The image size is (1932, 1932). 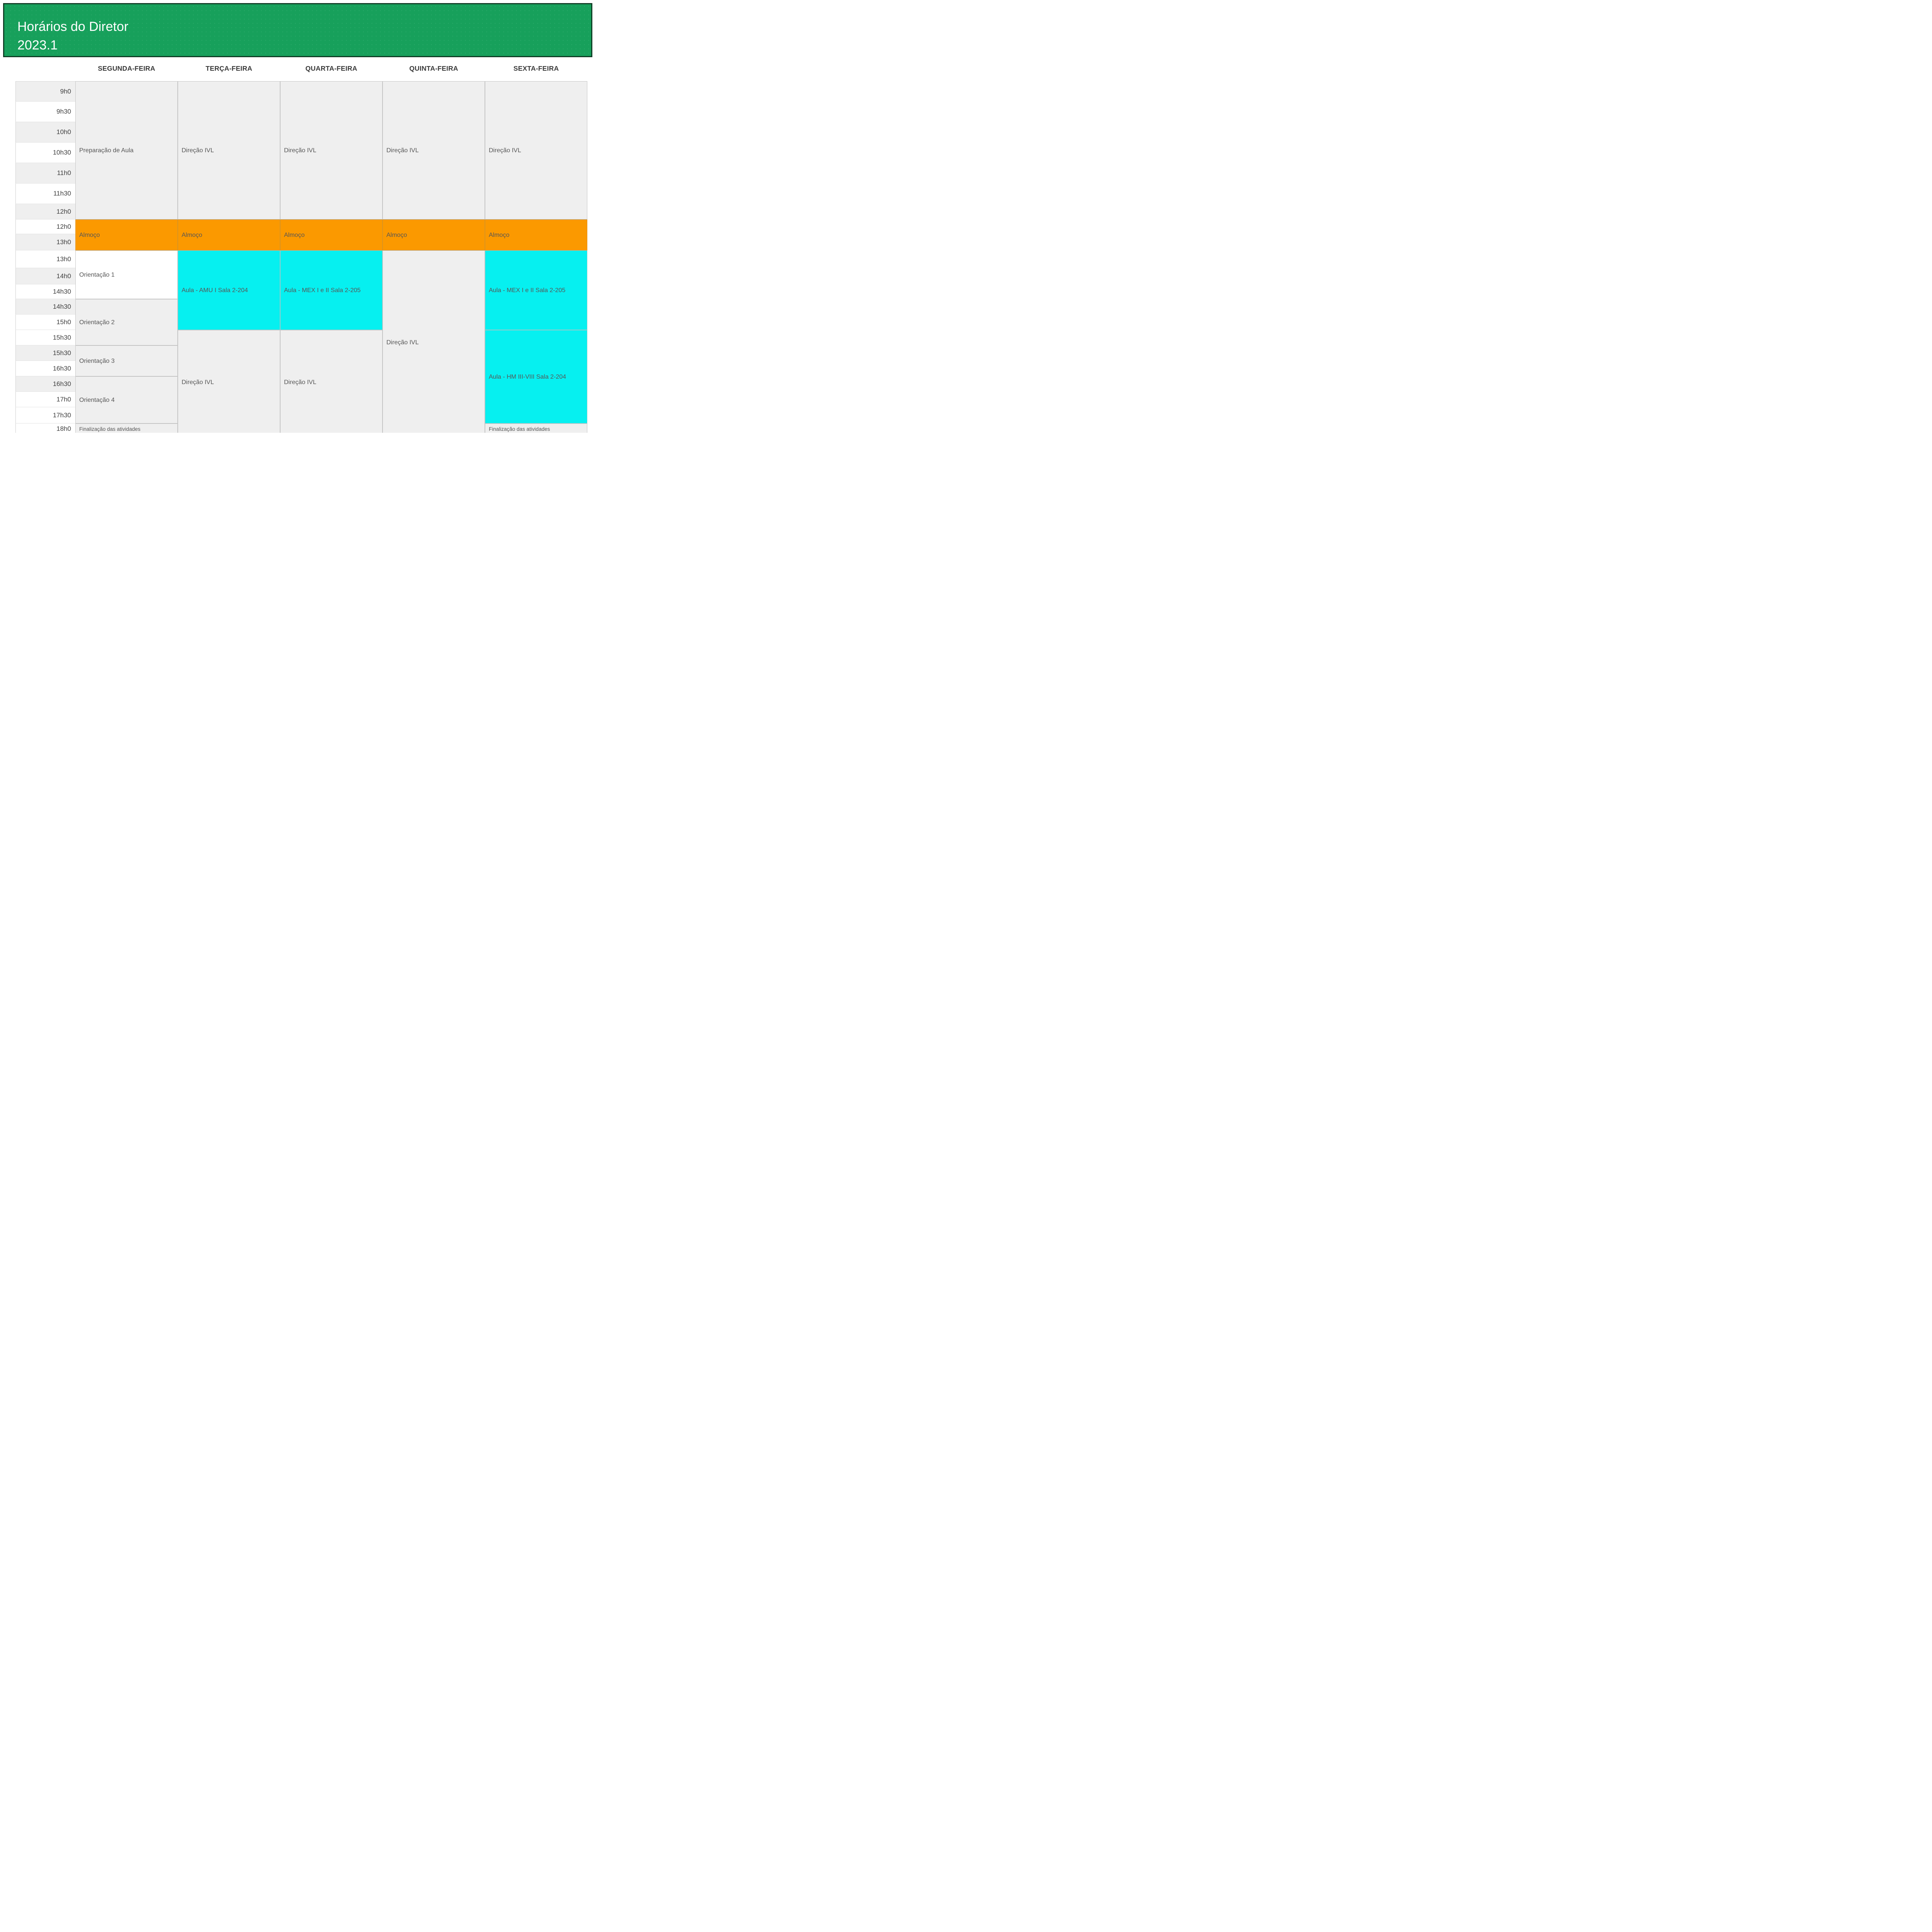 What do you see at coordinates (45, 132) in the screenshot?
I see `time-row: 10h0` at bounding box center [45, 132].